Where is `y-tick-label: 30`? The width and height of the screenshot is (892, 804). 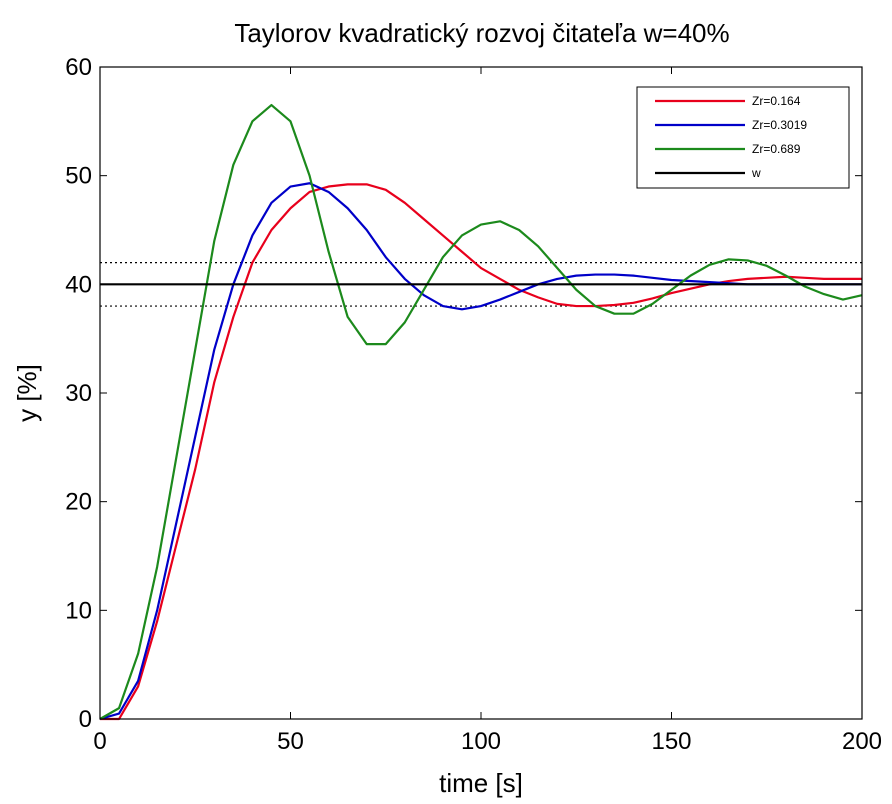
y-tick-label: 30 is located at coordinates (78, 393).